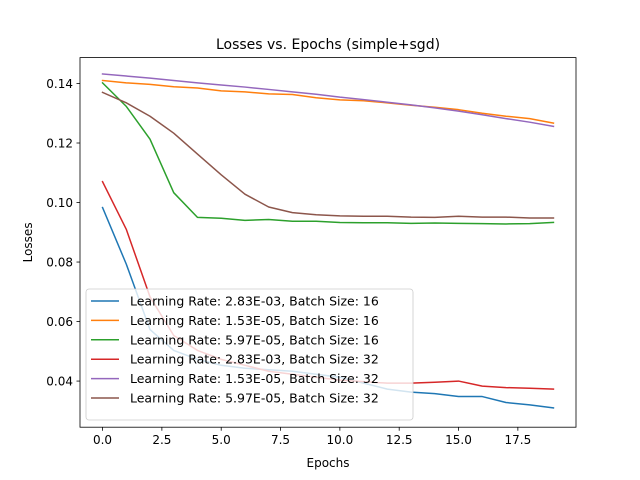 This screenshot has width=640, height=480. I want to click on y-tick-label: 0.08, so click(59, 262).